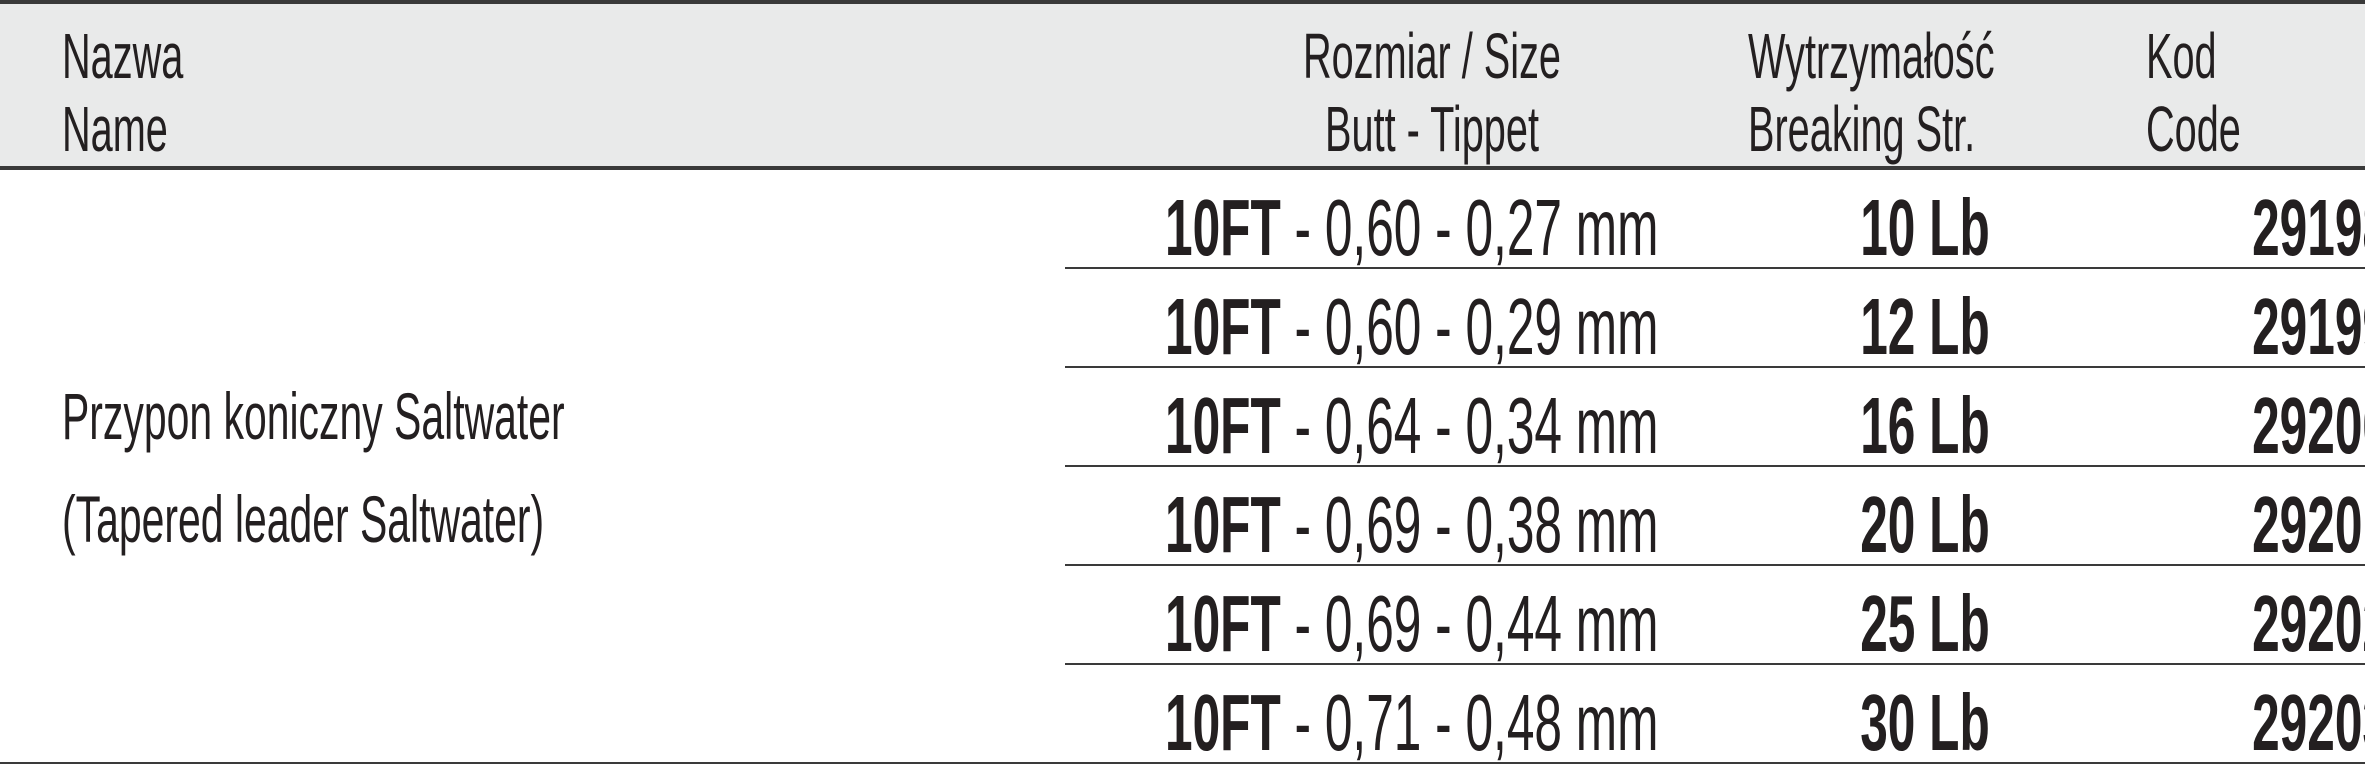  What do you see at coordinates (1925, 227) in the screenshot?
I see `strength-cell: 10 Lb` at bounding box center [1925, 227].